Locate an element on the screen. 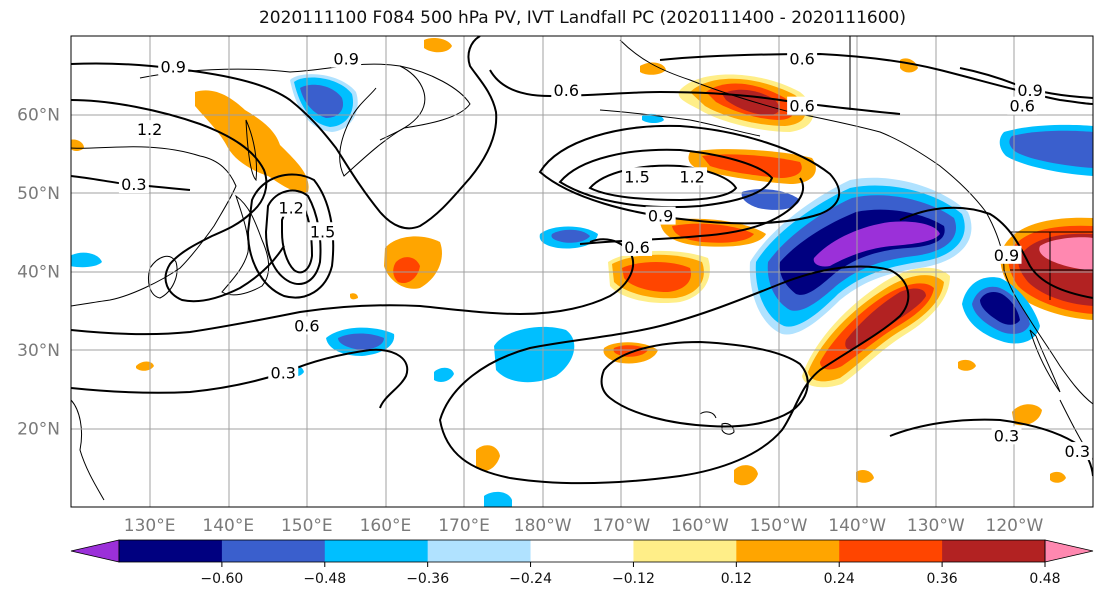 The image size is (1105, 601). coast-japan is located at coordinates (245, 245).